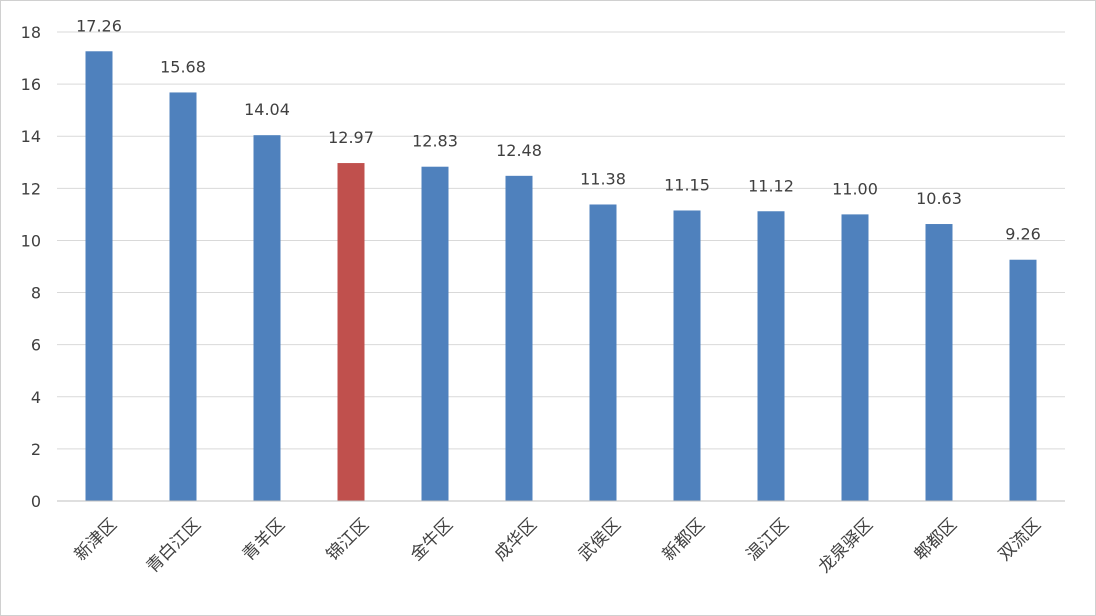 The width and height of the screenshot is (1096, 616). I want to click on category-label: 成华区, so click(516, 540).